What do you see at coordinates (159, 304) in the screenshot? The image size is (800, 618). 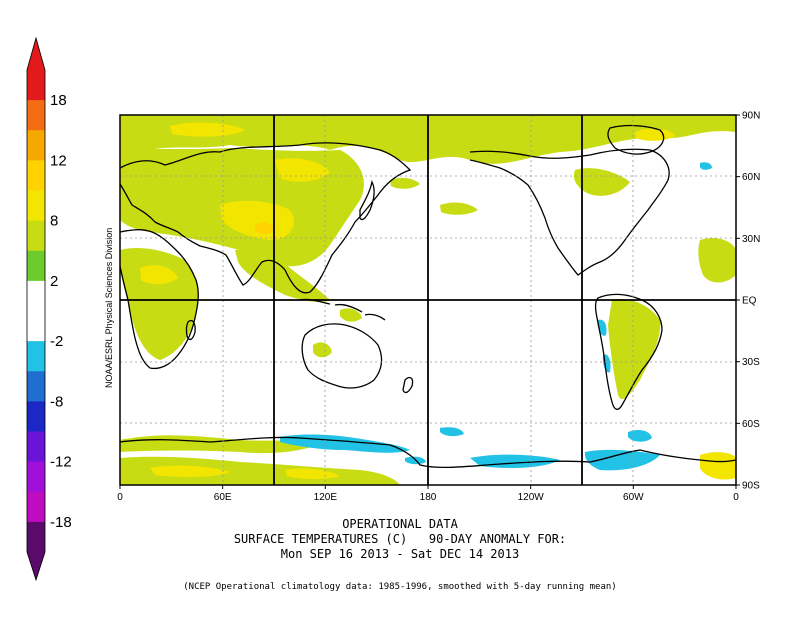 I see `africa-anomaly-region` at bounding box center [159, 304].